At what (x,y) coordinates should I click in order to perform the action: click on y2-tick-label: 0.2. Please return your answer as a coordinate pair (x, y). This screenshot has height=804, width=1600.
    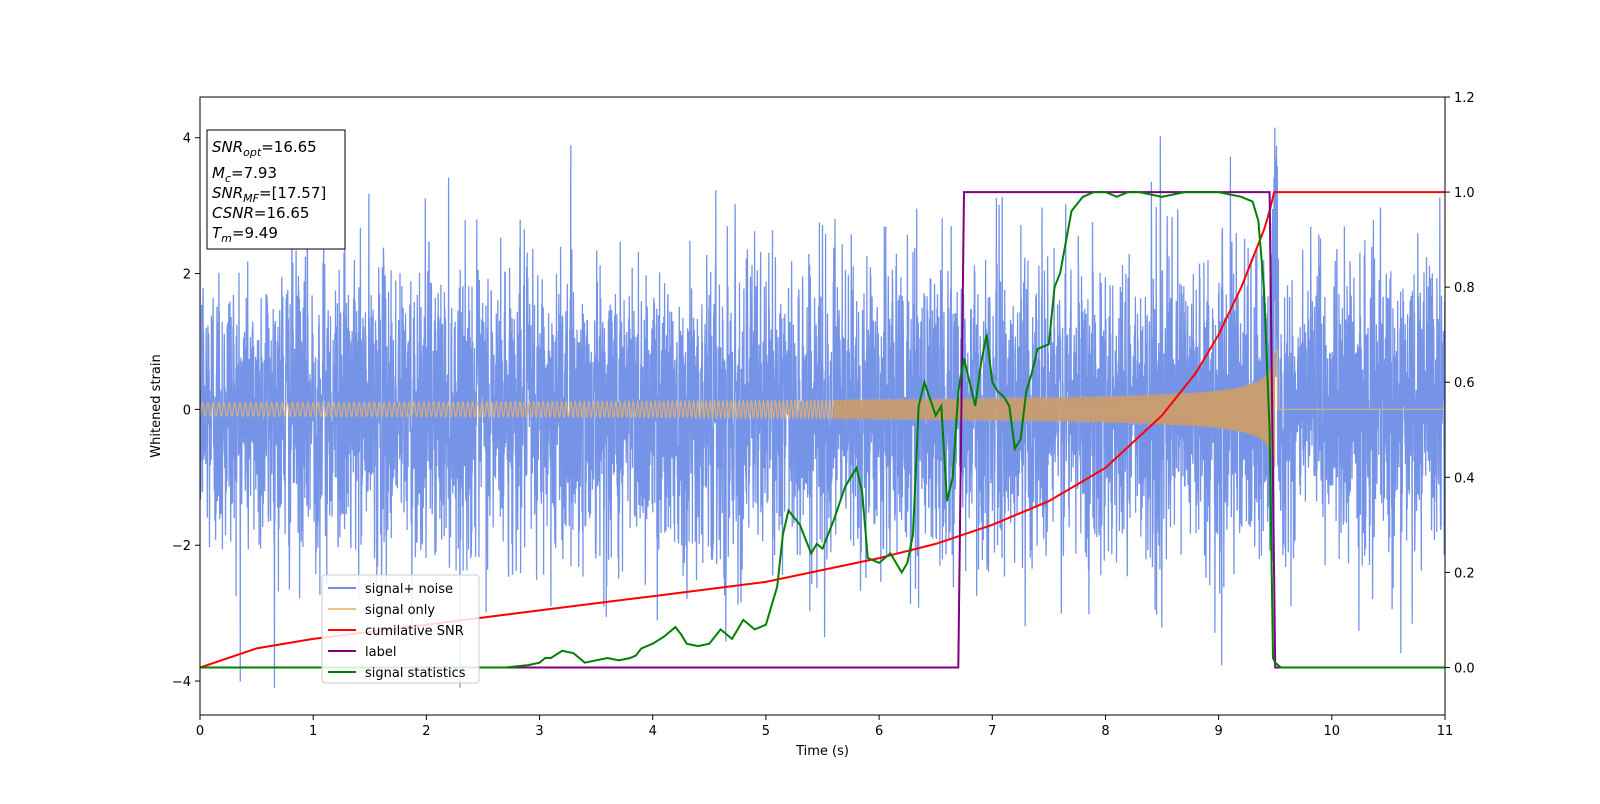
    Looking at the image, I should click on (1464, 573).